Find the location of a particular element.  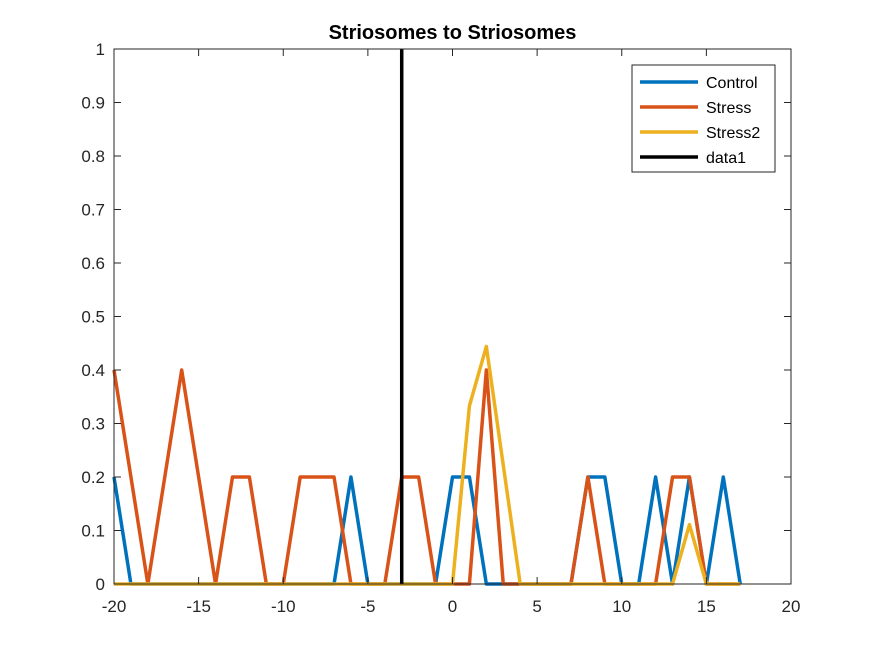

x-tick-label: -15 is located at coordinates (198, 606).